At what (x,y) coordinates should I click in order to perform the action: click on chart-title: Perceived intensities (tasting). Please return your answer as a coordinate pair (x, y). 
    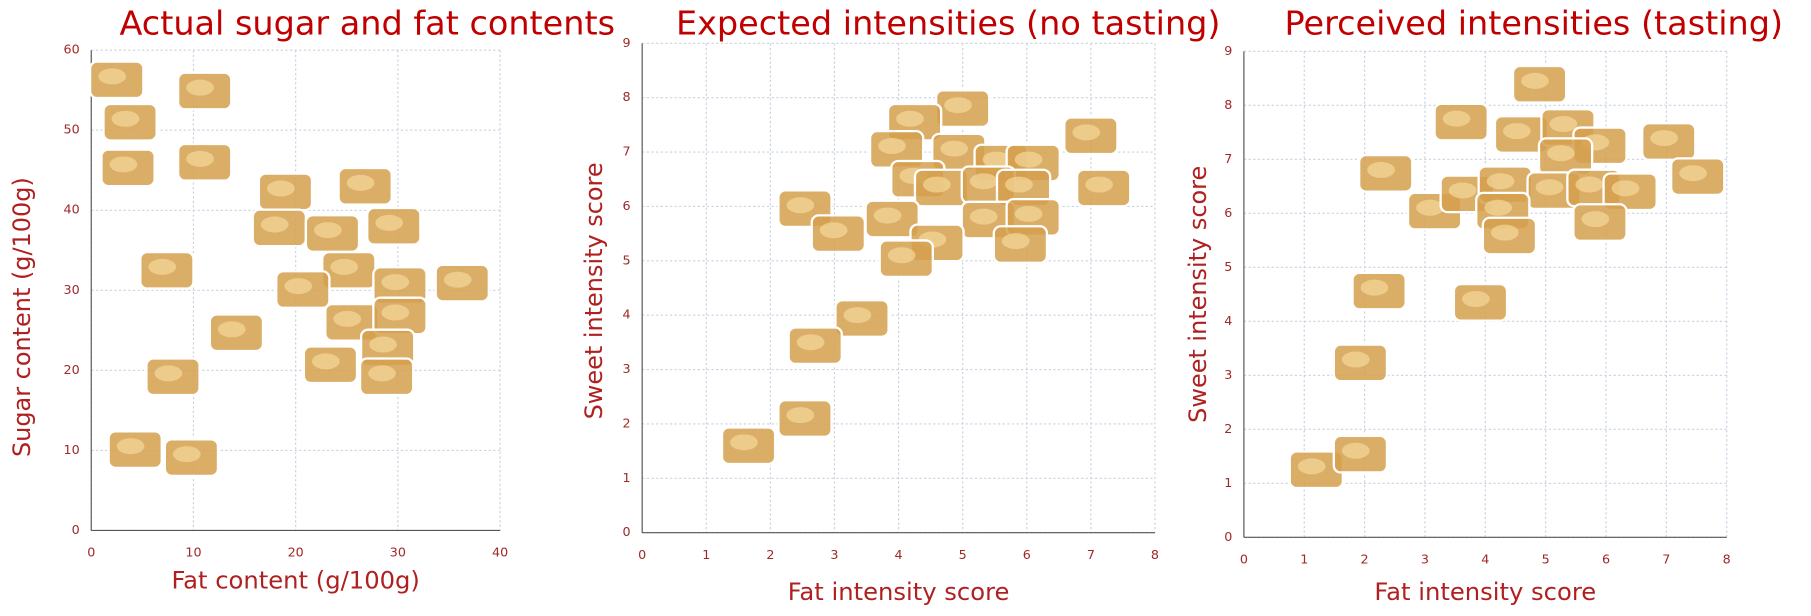
    Looking at the image, I should click on (1534, 23).